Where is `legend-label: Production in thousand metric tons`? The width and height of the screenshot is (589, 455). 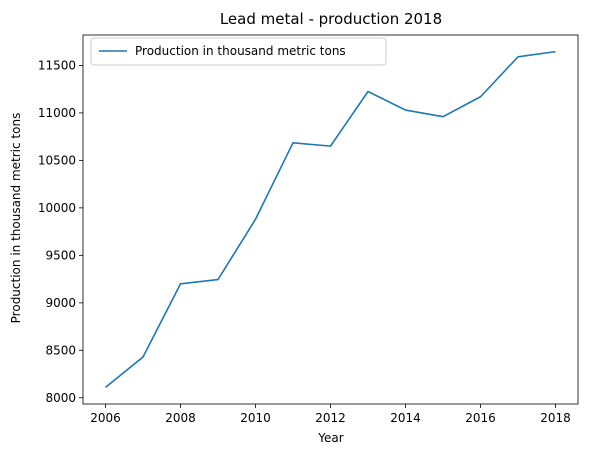
legend-label: Production in thousand metric tons is located at coordinates (240, 51).